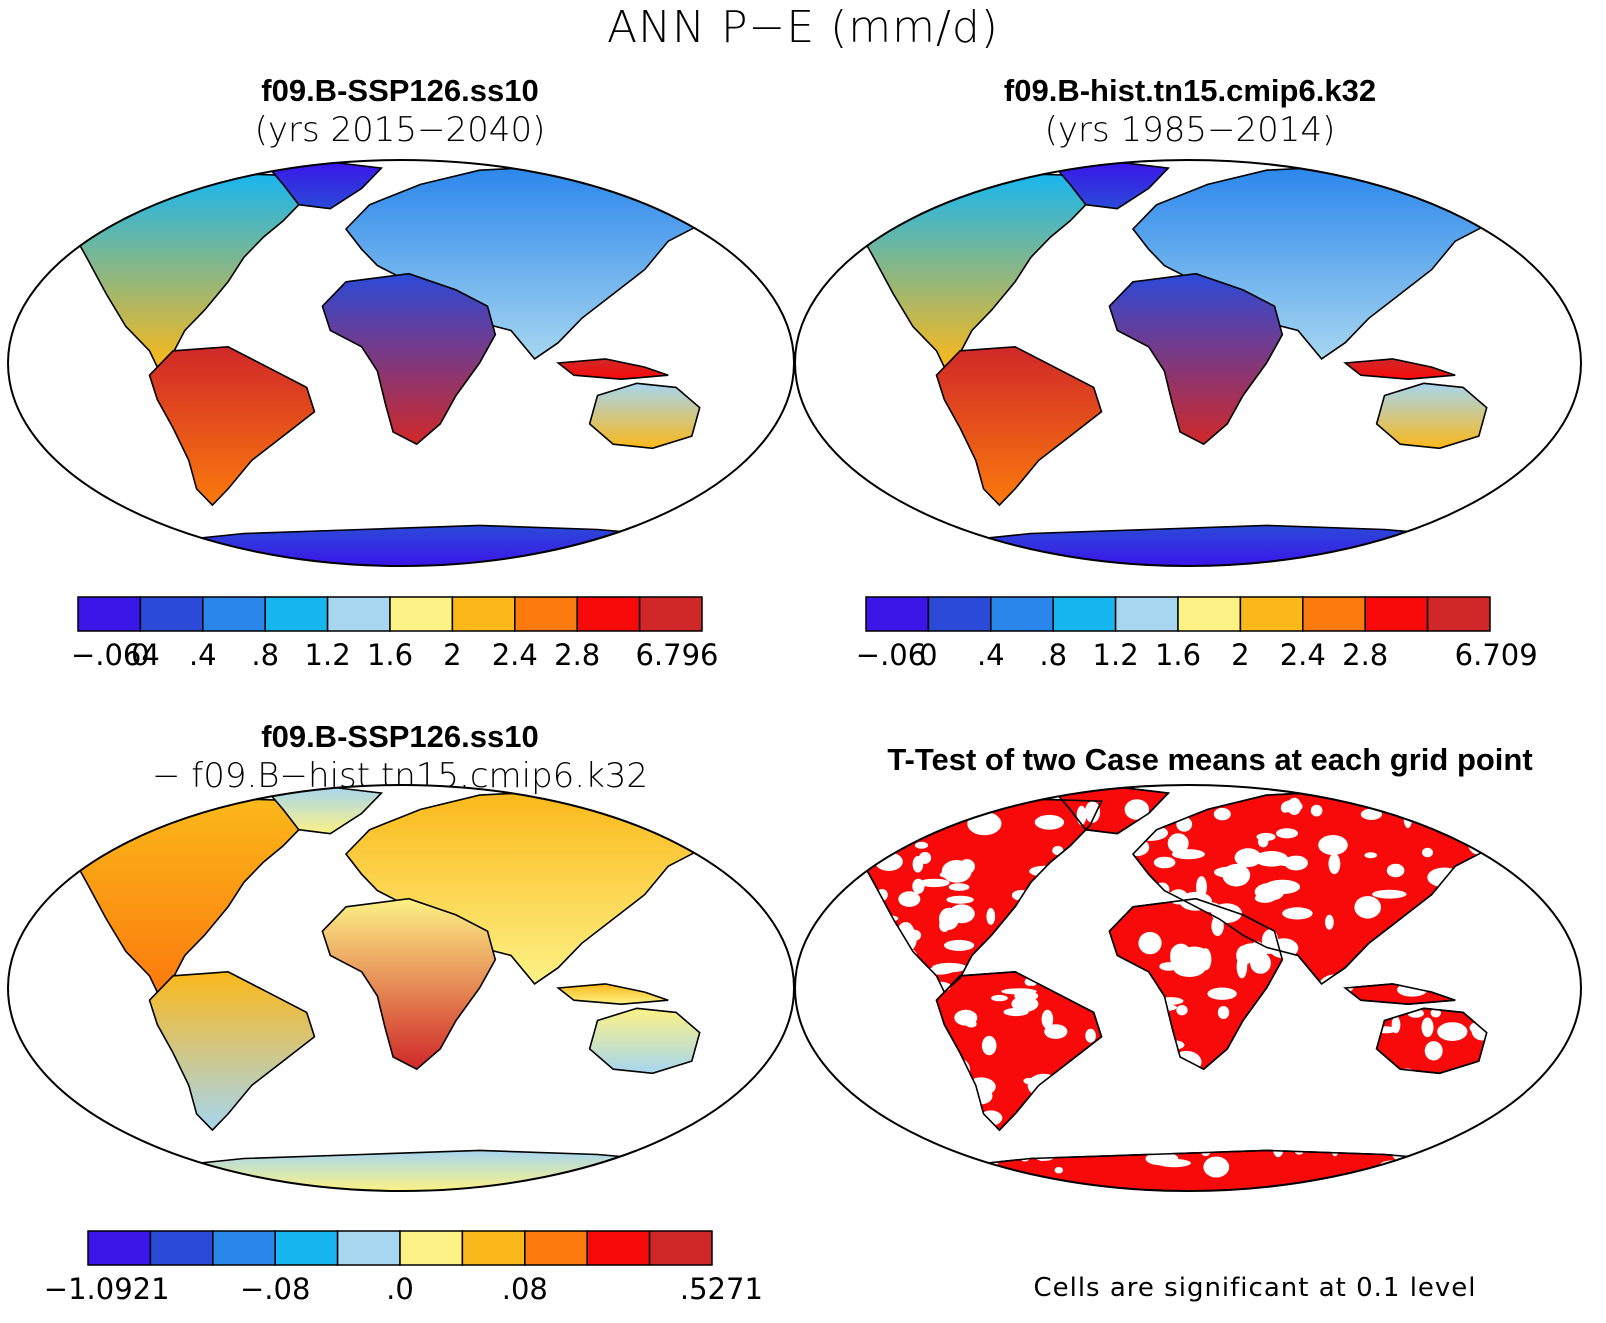 Image resolution: width=1606 pixels, height=1323 pixels. What do you see at coordinates (1496, 655) in the screenshot?
I see `colorbar-label: 6.709` at bounding box center [1496, 655].